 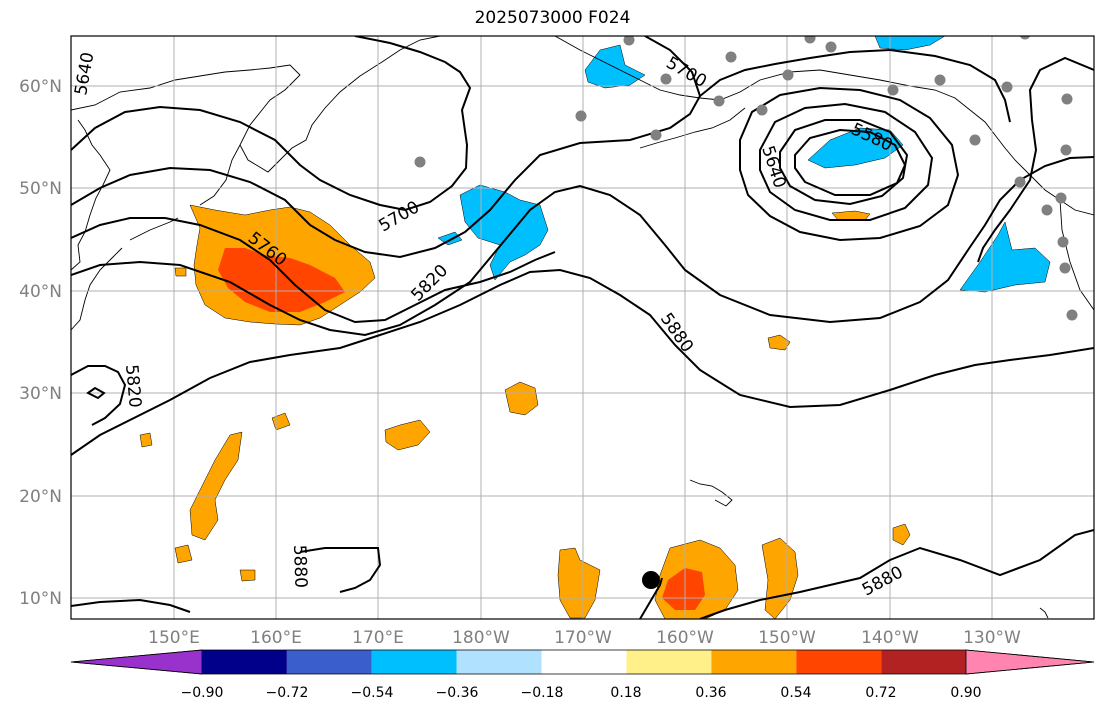 What do you see at coordinates (855, 85) in the screenshot?
I see `contour-5700-east` at bounding box center [855, 85].